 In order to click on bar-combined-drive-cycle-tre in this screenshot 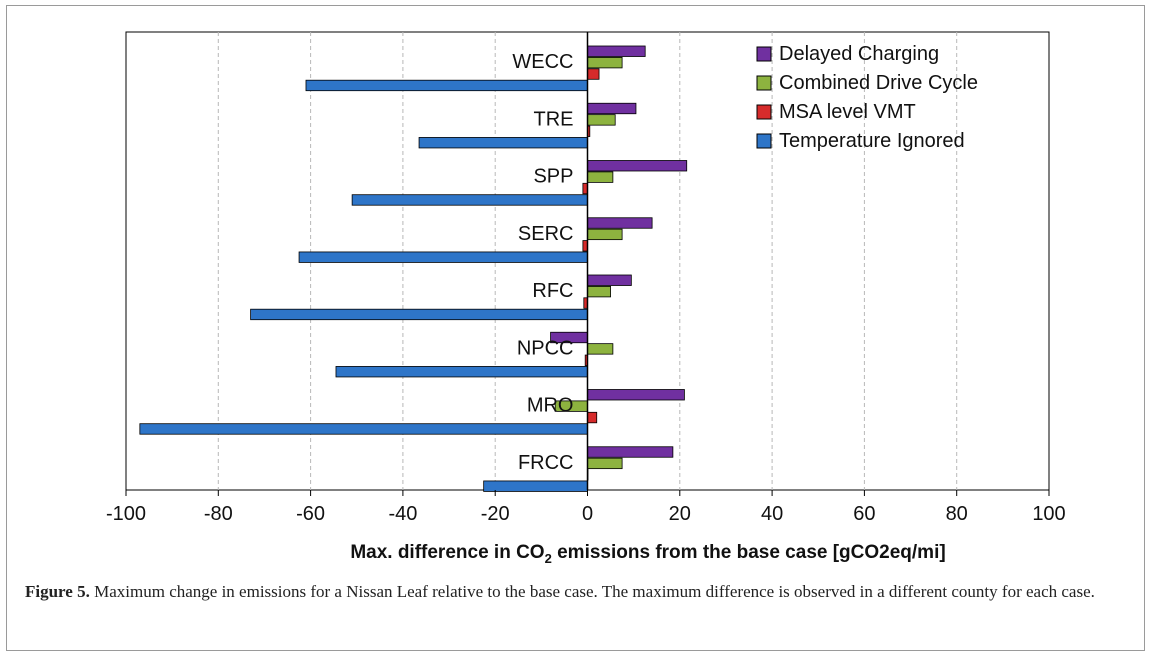, I will do `click(601, 120)`.